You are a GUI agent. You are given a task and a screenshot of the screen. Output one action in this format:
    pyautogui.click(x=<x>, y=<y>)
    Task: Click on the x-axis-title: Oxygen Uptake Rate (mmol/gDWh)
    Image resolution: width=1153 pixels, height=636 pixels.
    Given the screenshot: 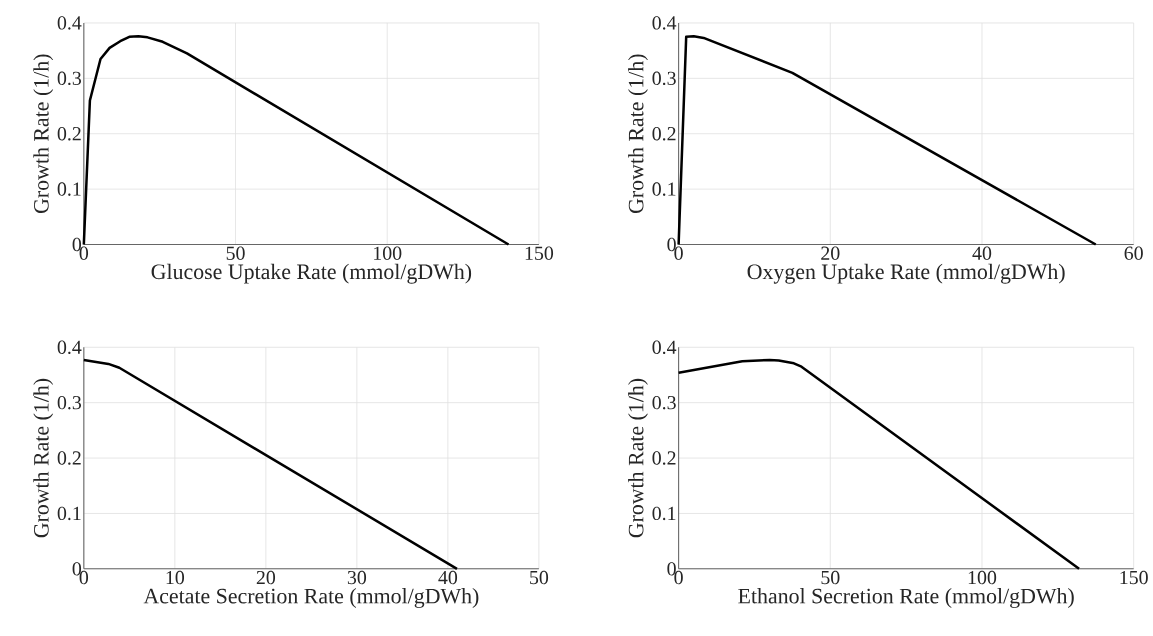 What is the action you would take?
    pyautogui.click(x=906, y=273)
    